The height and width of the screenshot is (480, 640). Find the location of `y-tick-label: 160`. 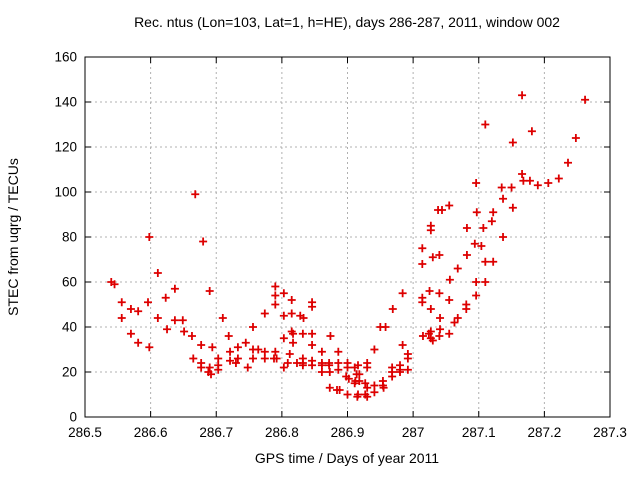

y-tick-label: 160 is located at coordinates (65, 57).